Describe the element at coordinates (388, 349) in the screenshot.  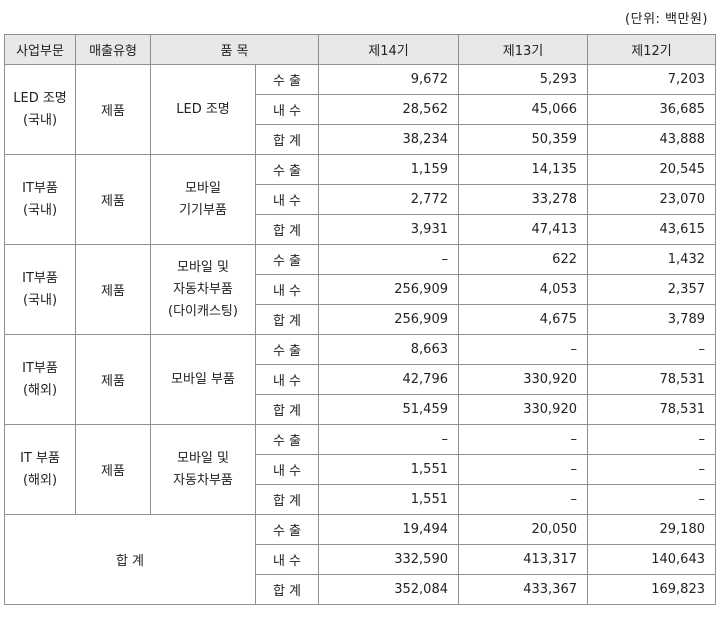
I see `value-cell: 8,663` at that location.